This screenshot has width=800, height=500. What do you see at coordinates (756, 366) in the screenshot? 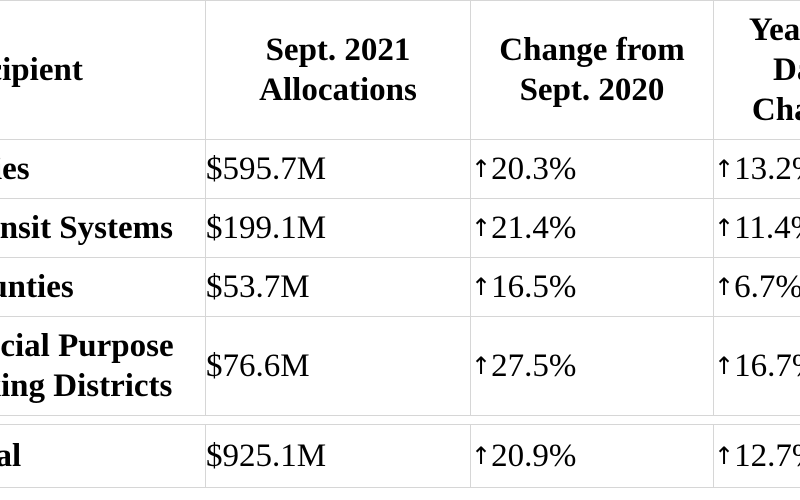
I see `ytd-change-cell: ↑16.7%` at bounding box center [756, 366].